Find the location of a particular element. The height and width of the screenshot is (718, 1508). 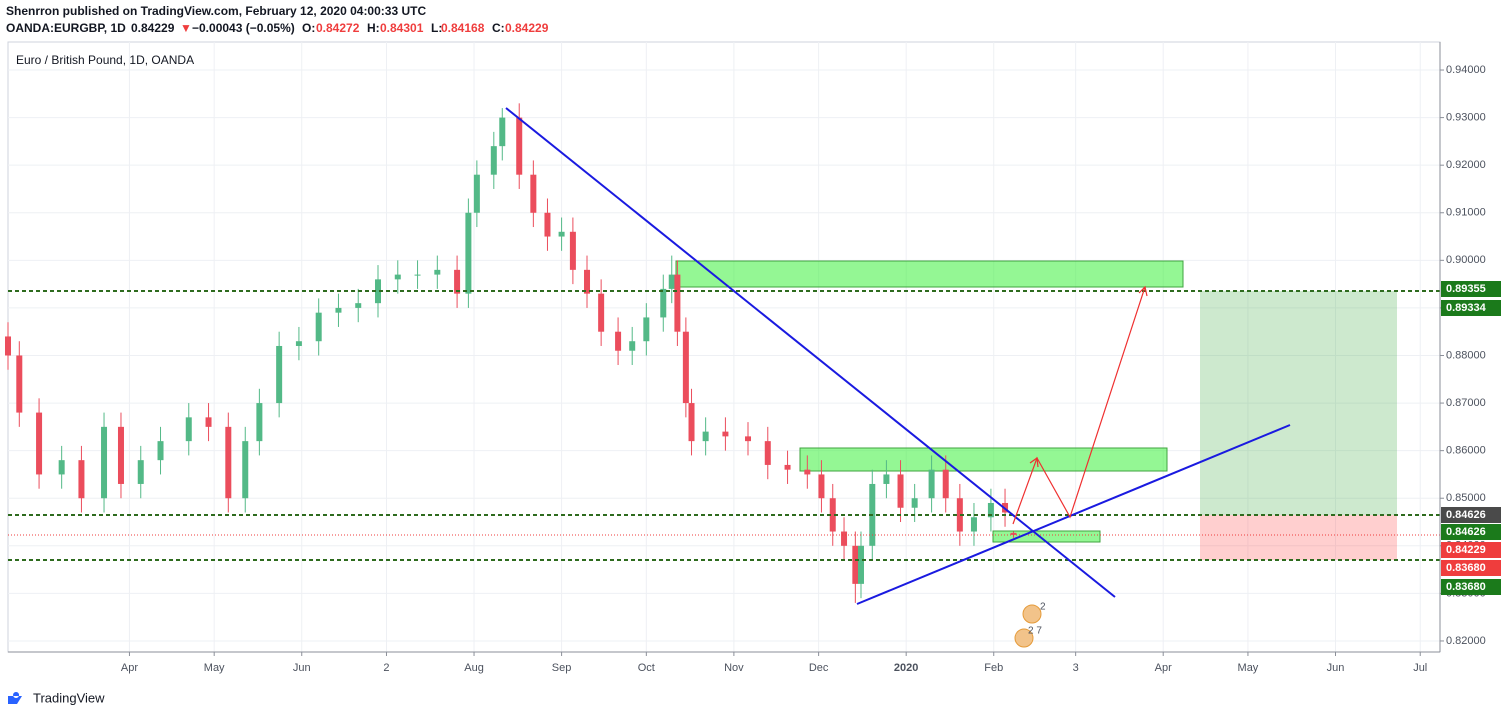

projection-arrow is located at coordinates (1079, 405).